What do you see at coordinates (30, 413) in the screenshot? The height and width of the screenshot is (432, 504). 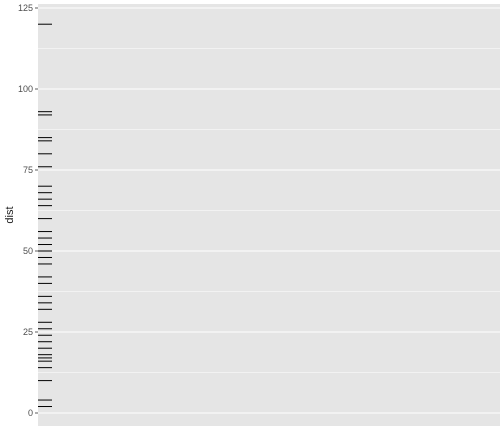 I see `y-tick-label: 0` at bounding box center [30, 413].